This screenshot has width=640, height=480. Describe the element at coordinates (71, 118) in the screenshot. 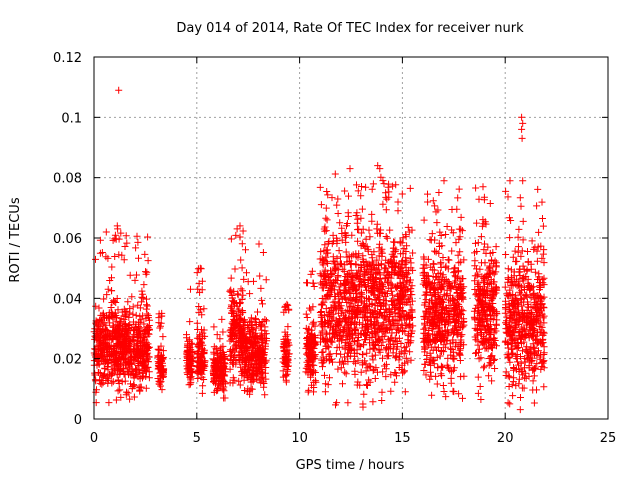

I see `y-tick-label: 0.1` at that location.